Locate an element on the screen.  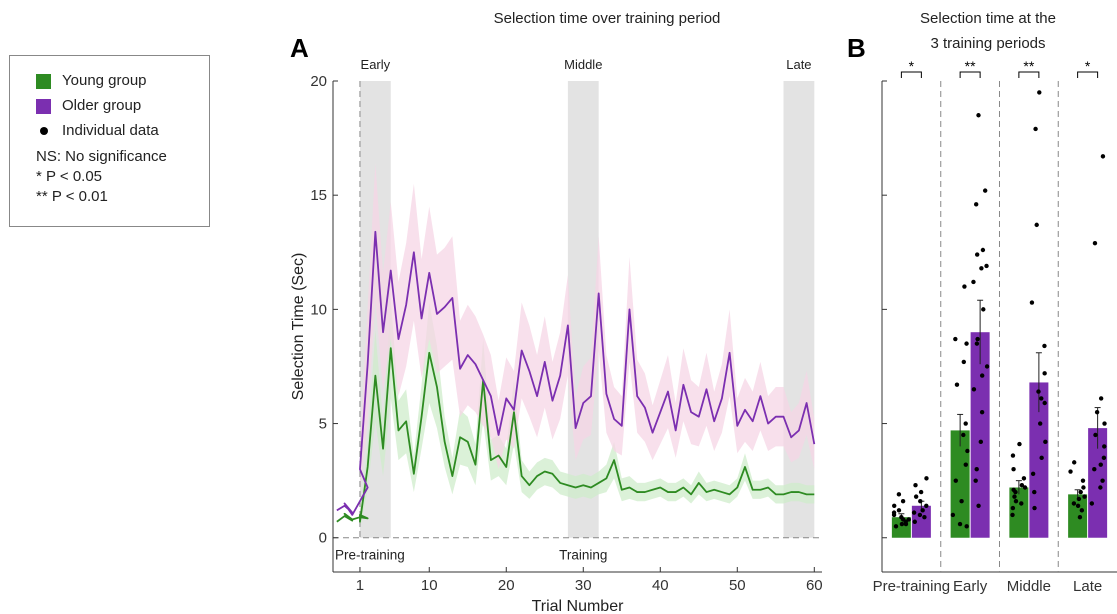
bar-older-late is located at coordinates (1098, 483).